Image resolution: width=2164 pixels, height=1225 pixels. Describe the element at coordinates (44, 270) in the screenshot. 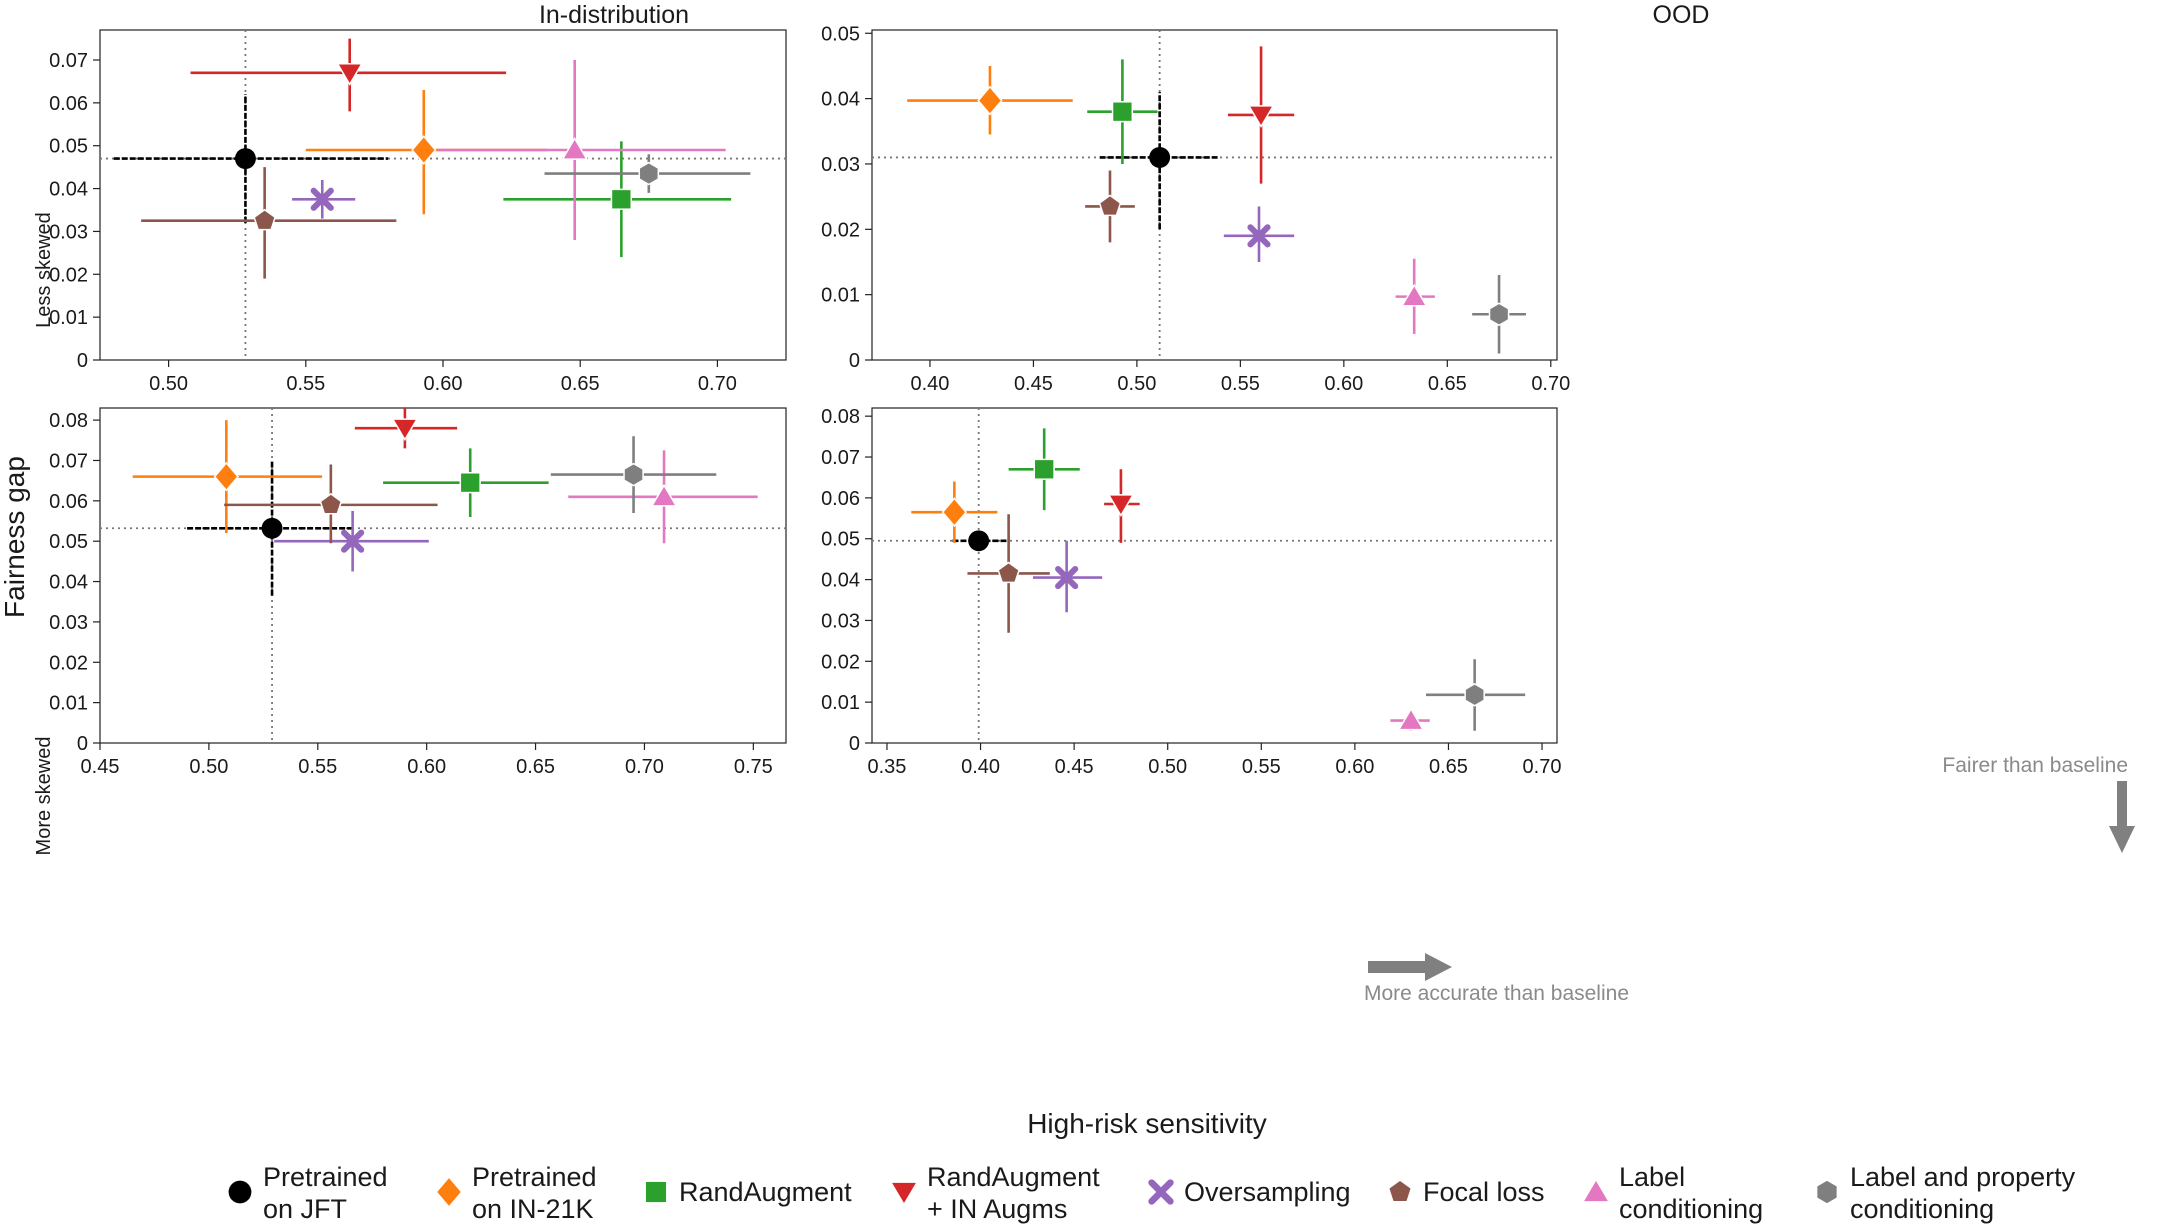

I see `row-label-less-skewed: Less skewed` at that location.